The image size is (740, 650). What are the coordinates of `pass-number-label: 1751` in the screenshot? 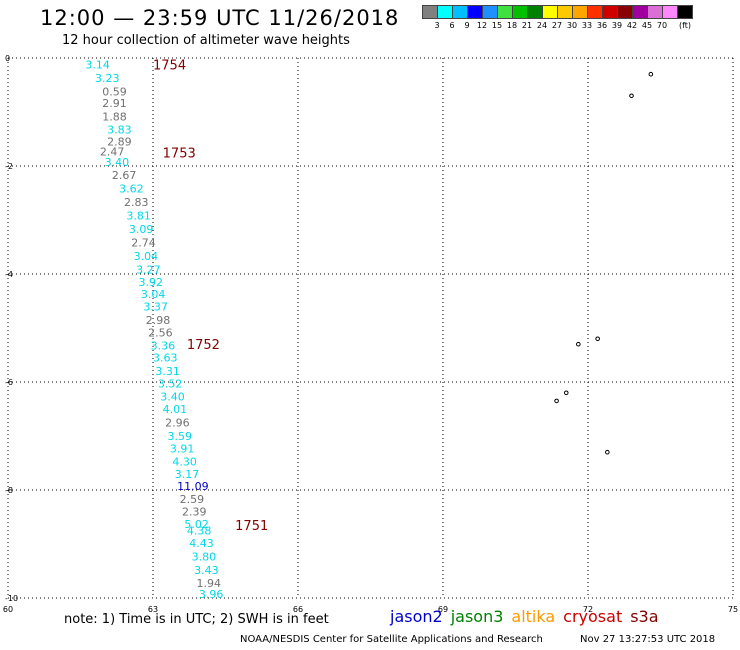 It's located at (251, 526).